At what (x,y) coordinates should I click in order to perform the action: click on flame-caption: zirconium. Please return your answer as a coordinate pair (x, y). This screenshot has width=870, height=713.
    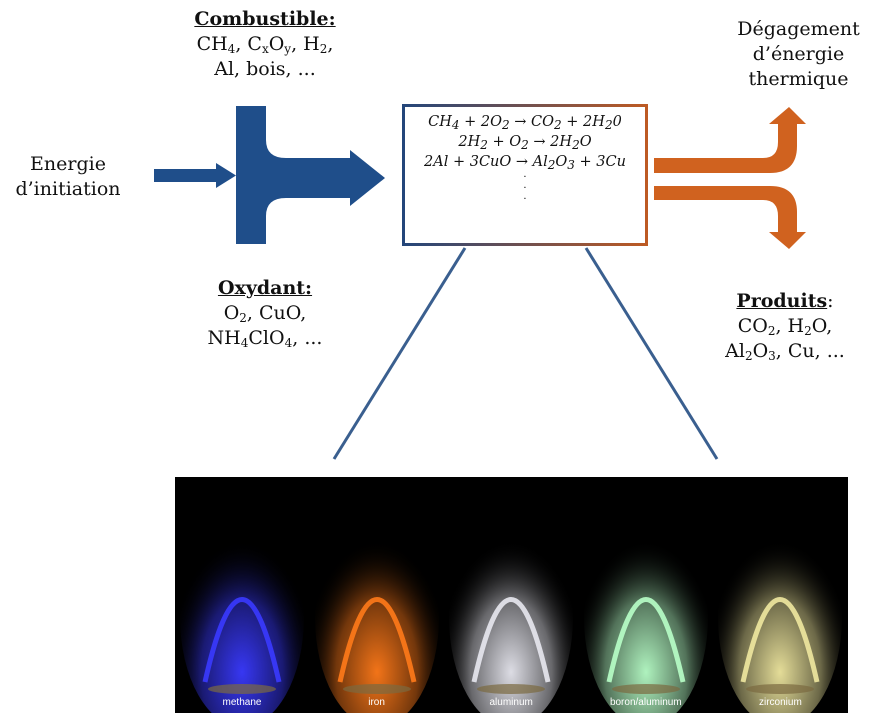
    Looking at the image, I should click on (780, 702).